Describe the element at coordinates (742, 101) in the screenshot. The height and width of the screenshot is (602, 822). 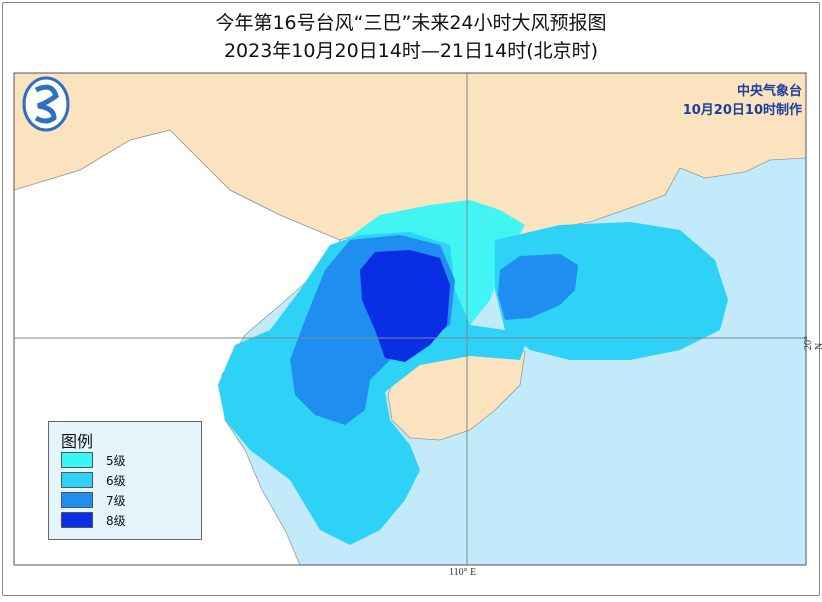
I see `agency-block: 中央气象台 10月20日10时制作` at that location.